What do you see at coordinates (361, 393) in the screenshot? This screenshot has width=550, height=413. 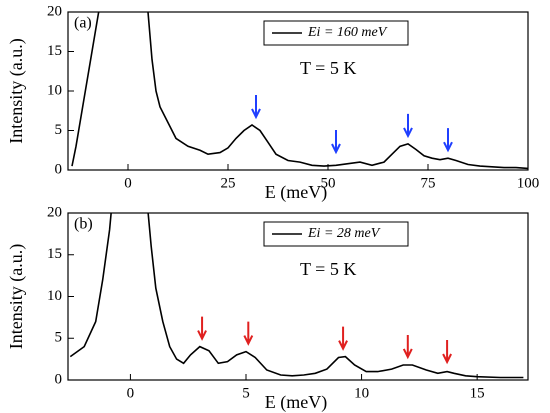 I see `x-tick-label: 10` at bounding box center [361, 393].